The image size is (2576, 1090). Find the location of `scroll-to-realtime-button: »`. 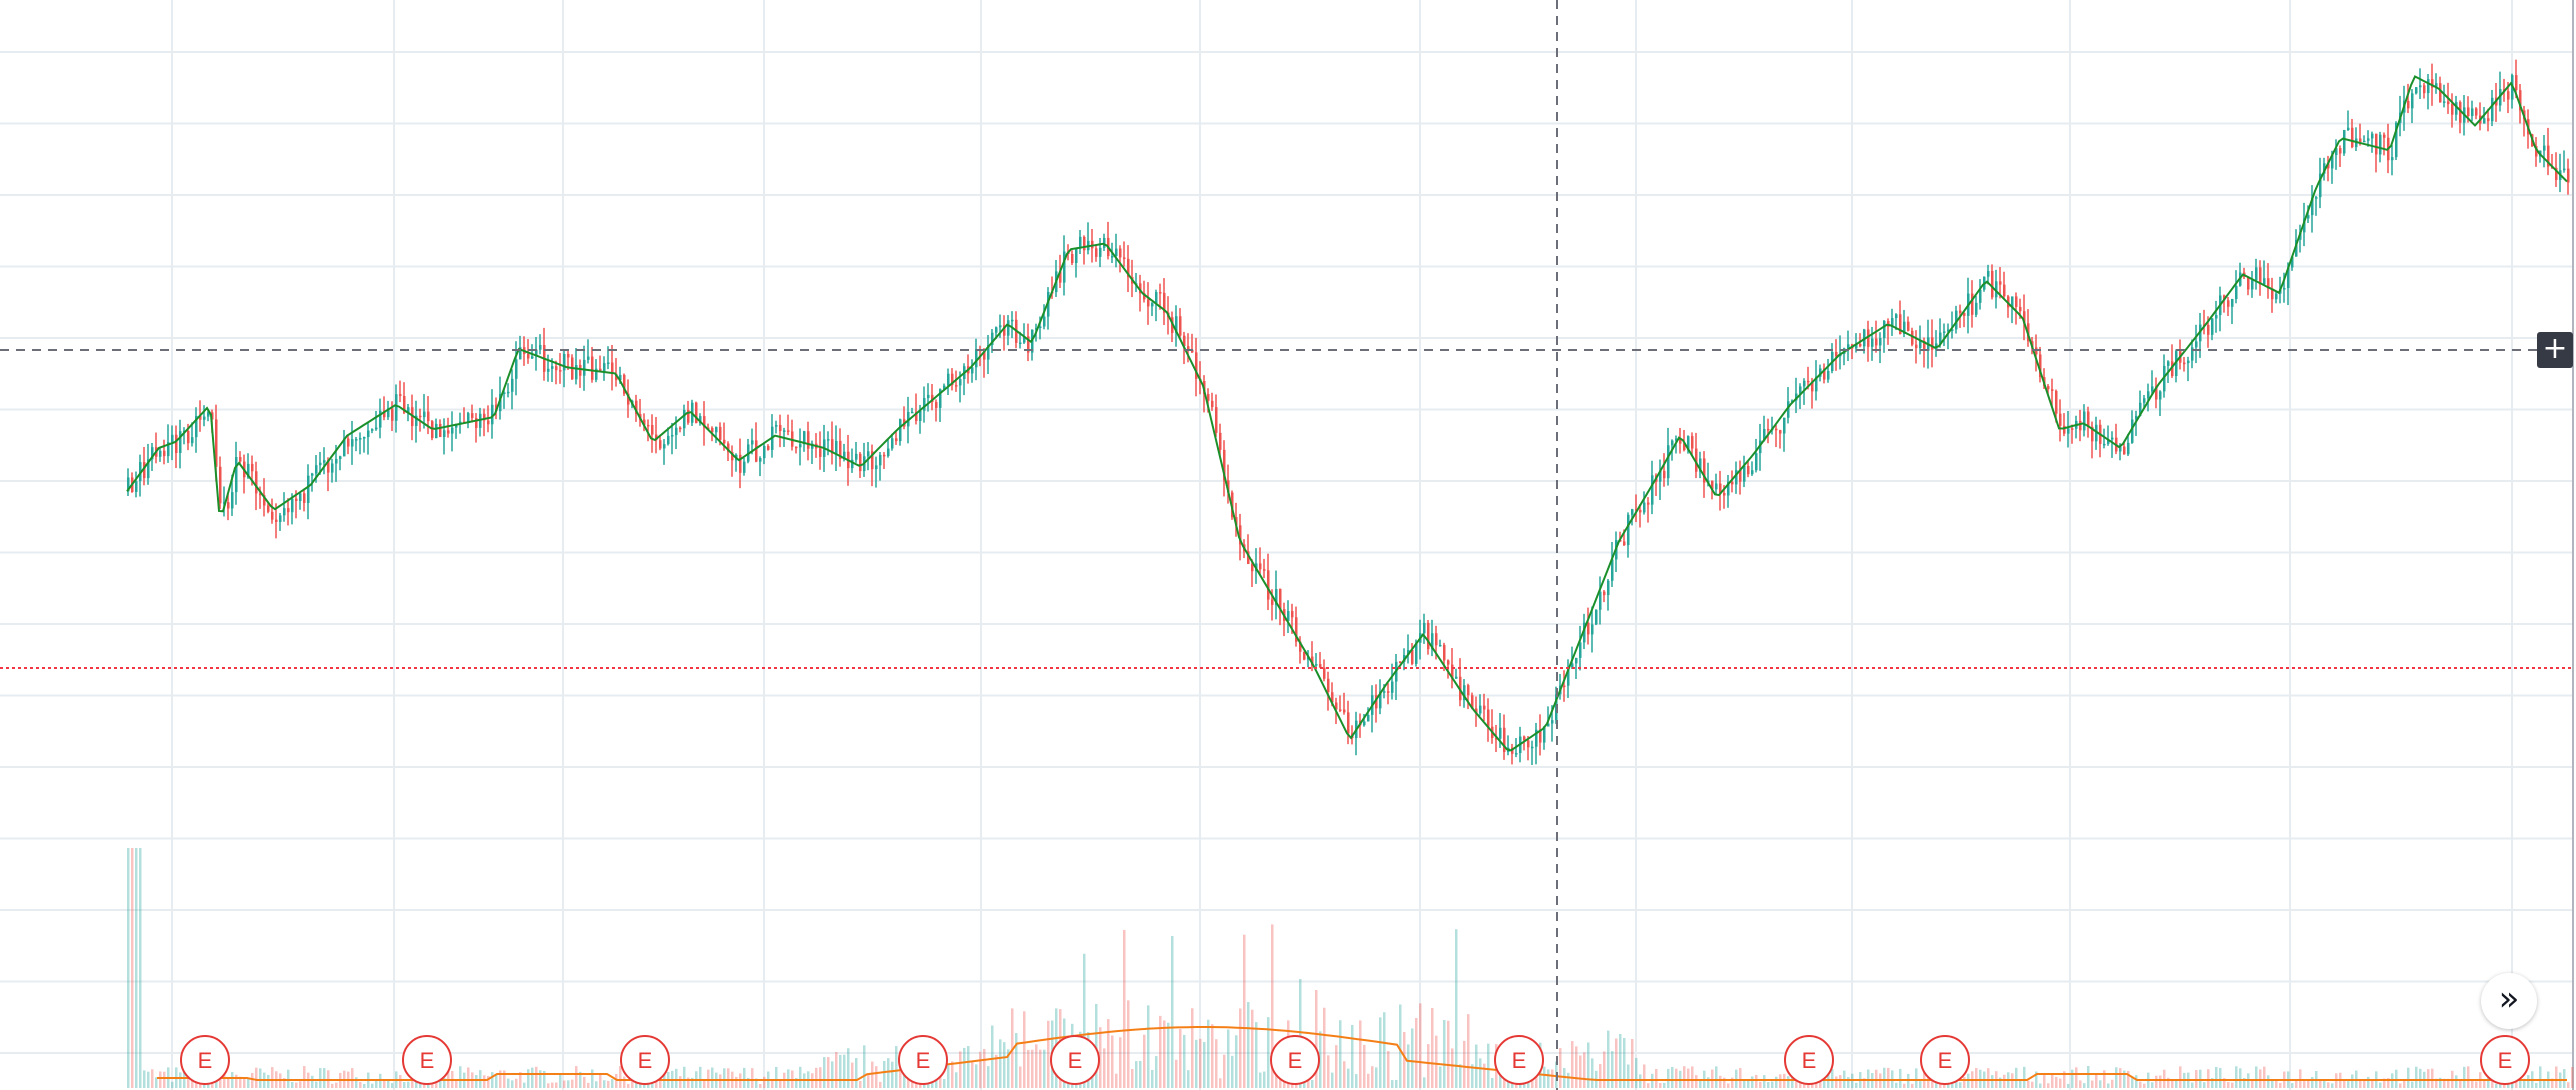

scroll-to-realtime-button: » is located at coordinates (2509, 1001).